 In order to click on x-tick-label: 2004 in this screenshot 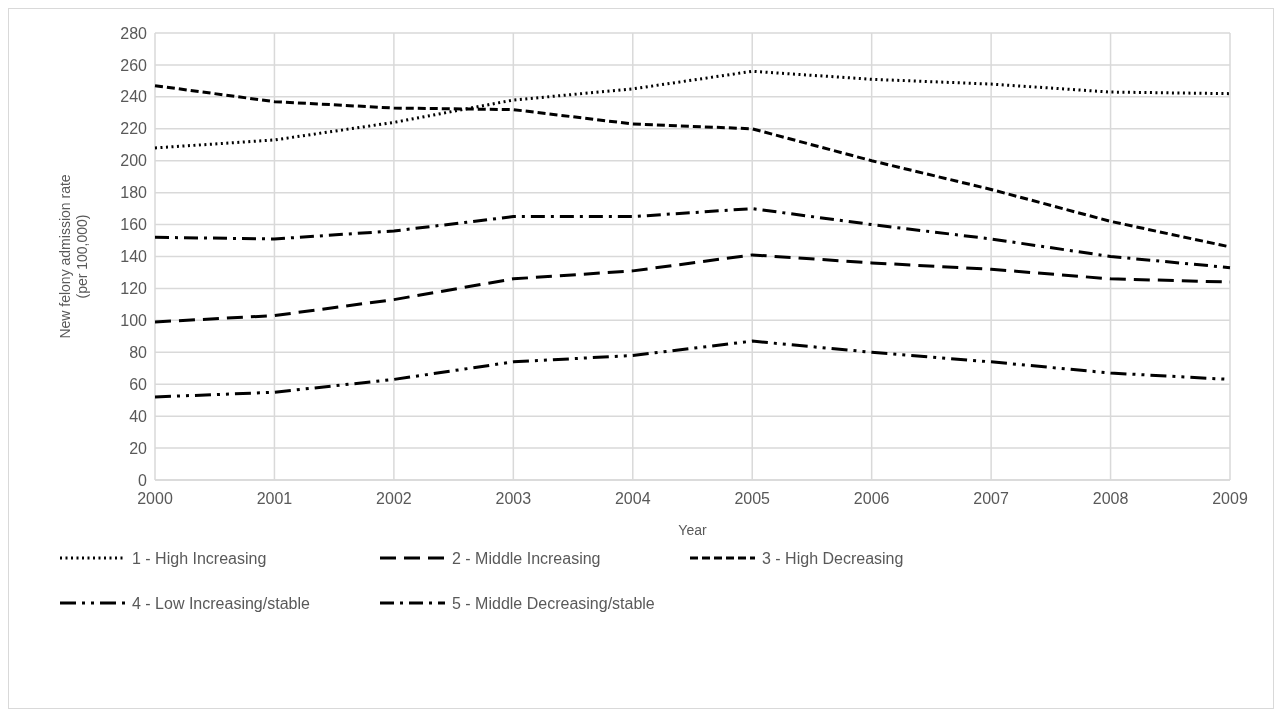, I will do `click(632, 498)`.